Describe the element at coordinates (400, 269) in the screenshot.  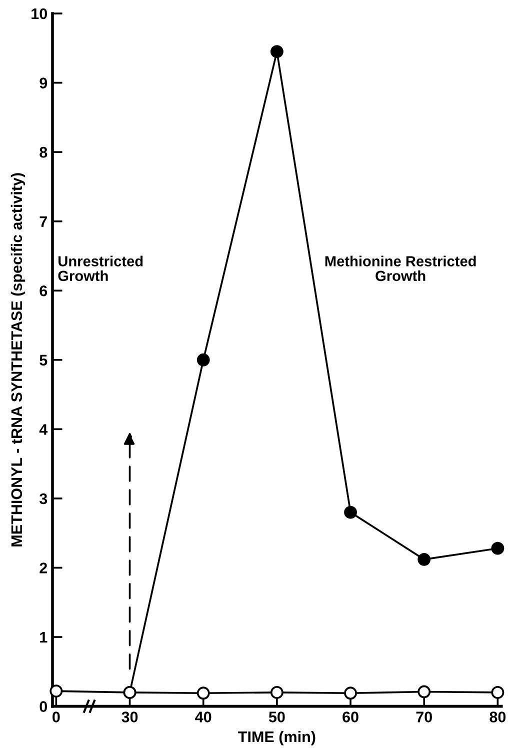
I see `annotation: Methionine Restricted Growth` at that location.